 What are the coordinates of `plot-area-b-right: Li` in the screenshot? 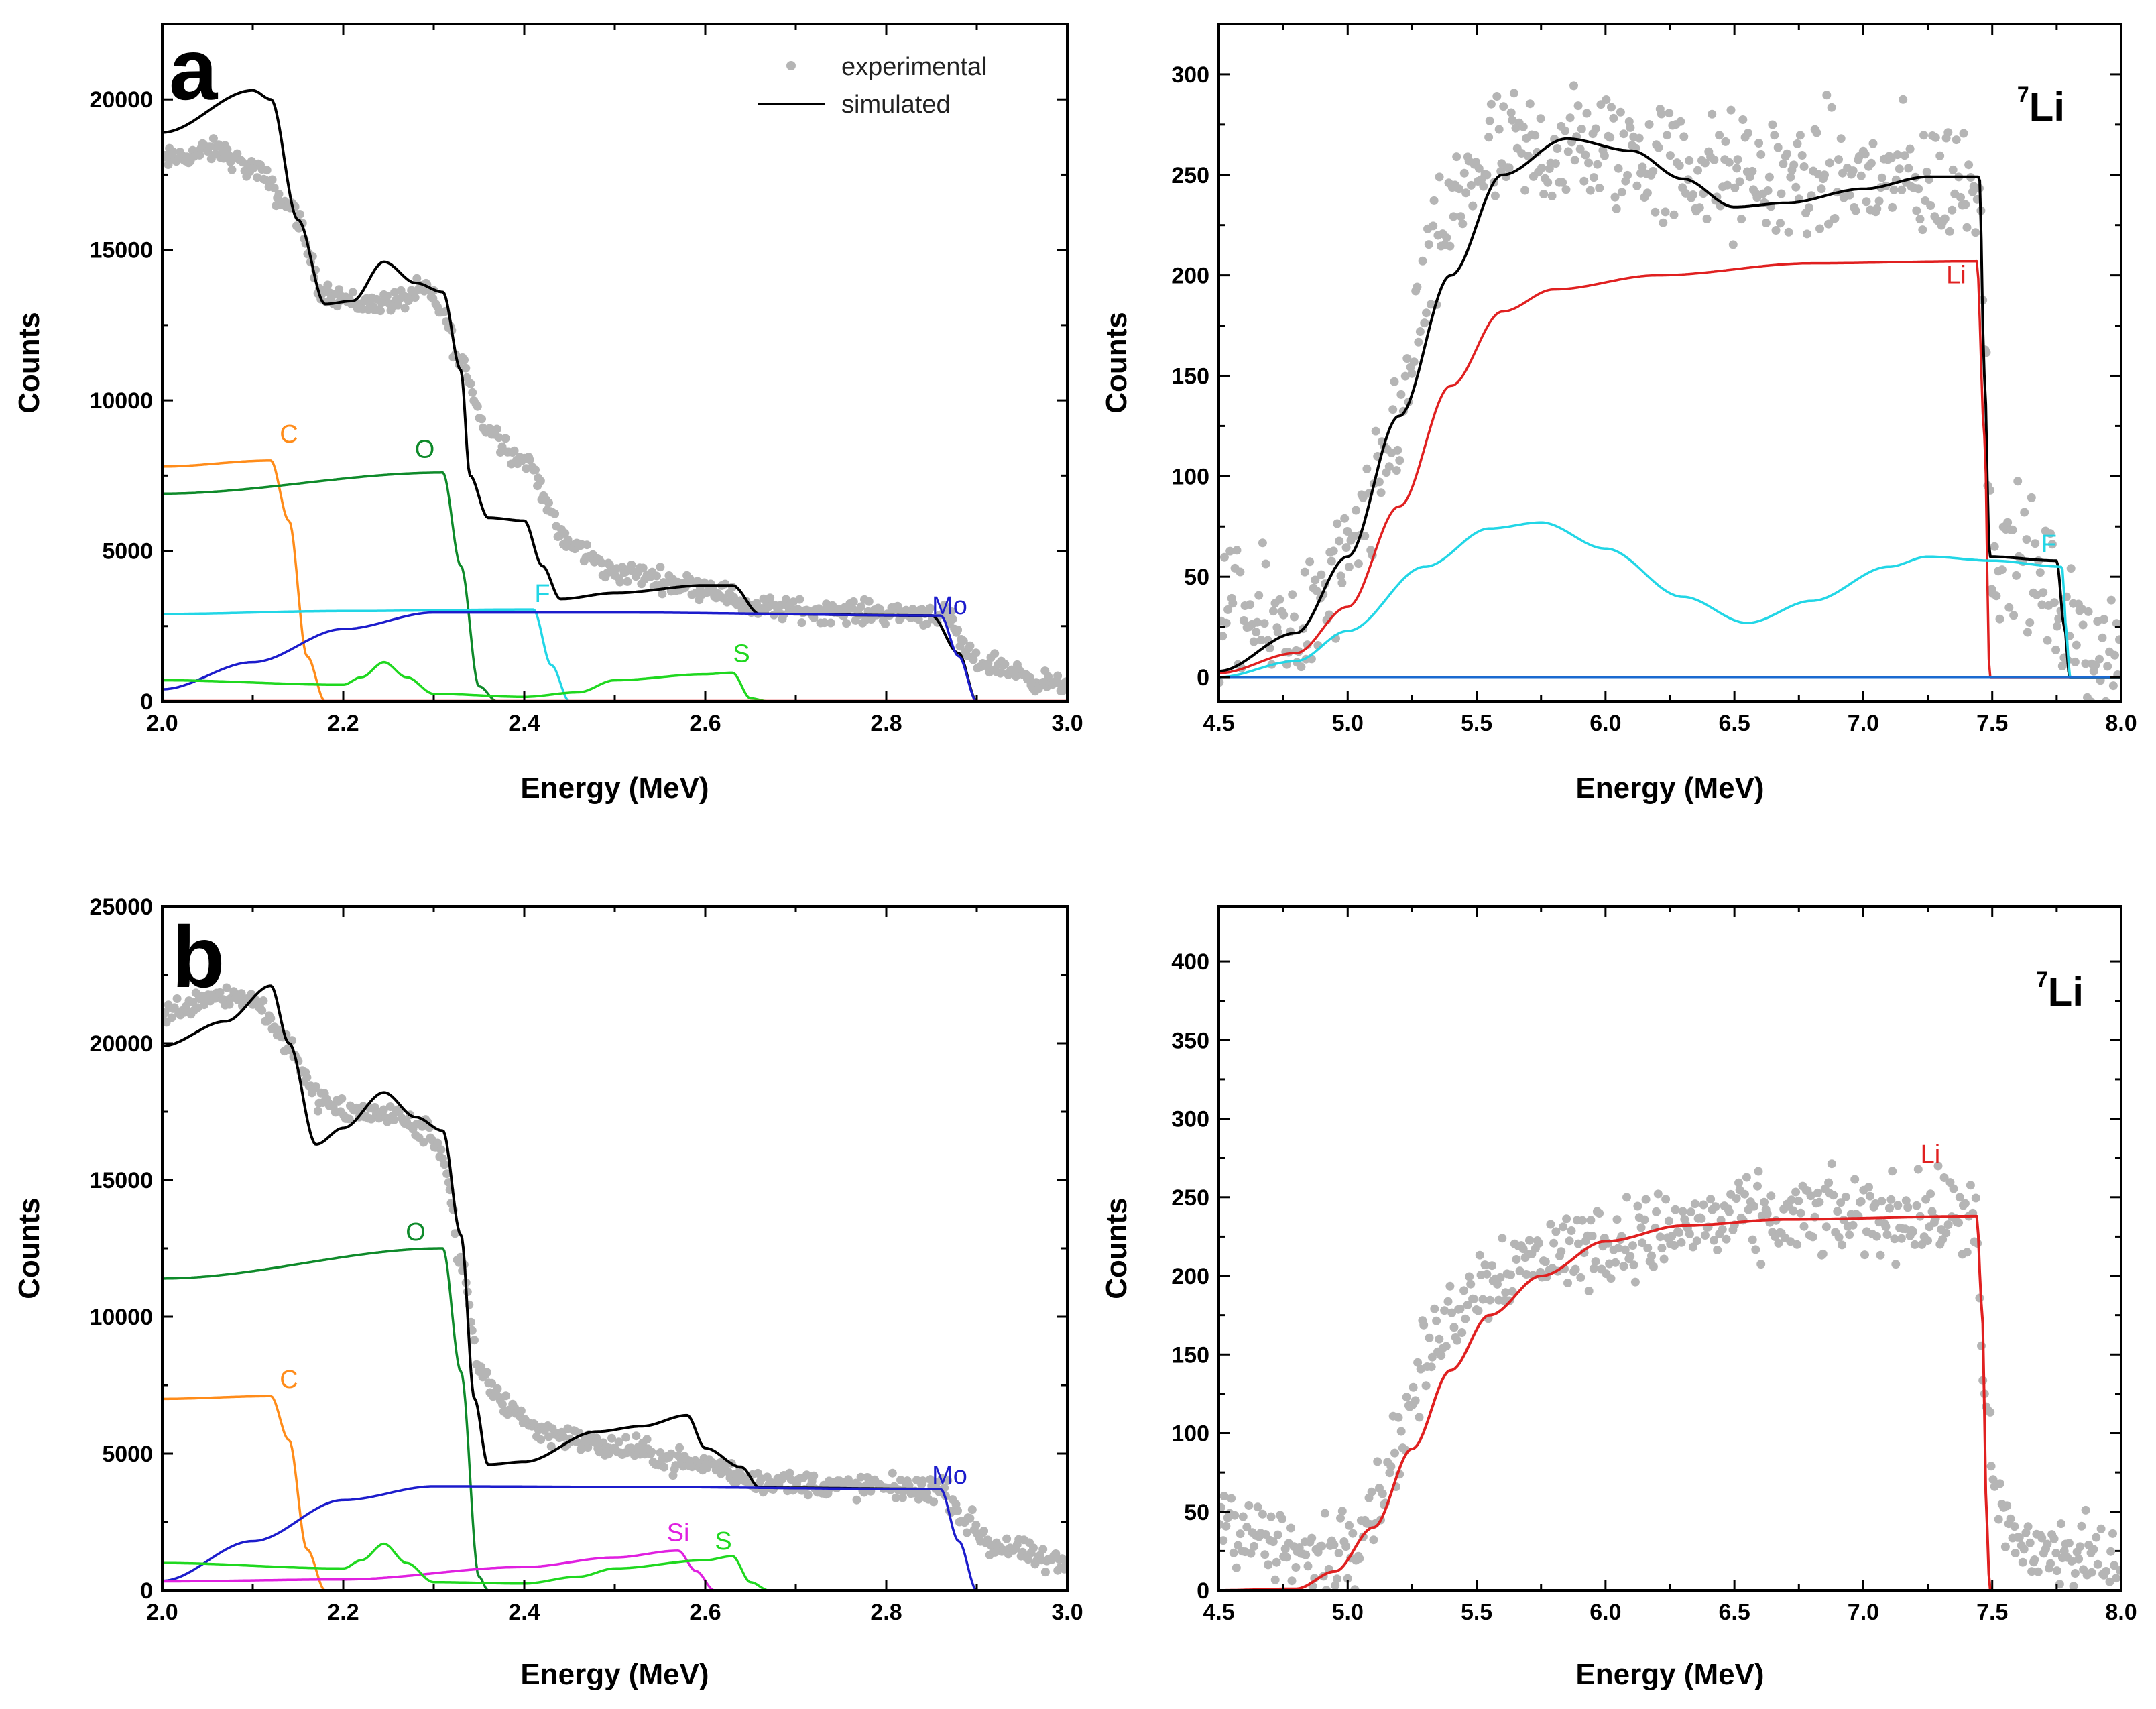 It's located at (1670, 1365).